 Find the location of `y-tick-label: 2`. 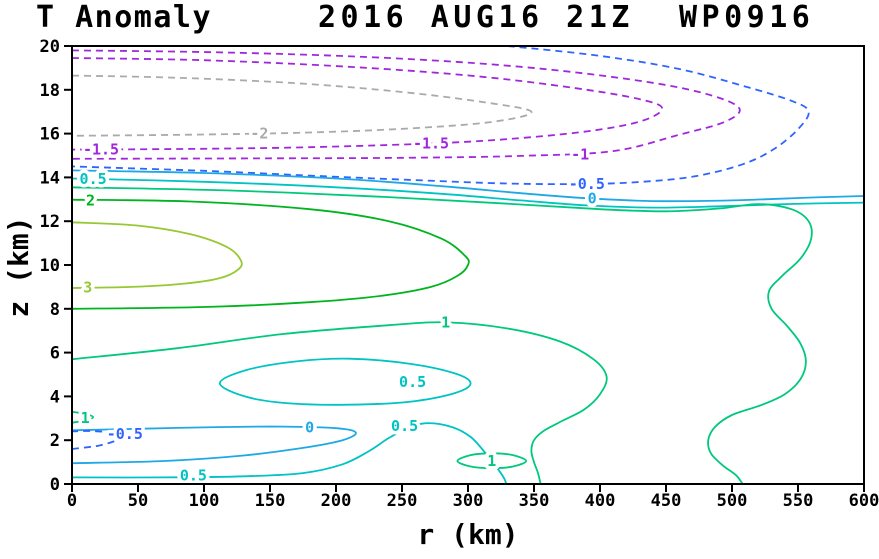

y-tick-label: 2 is located at coordinates (55, 441).